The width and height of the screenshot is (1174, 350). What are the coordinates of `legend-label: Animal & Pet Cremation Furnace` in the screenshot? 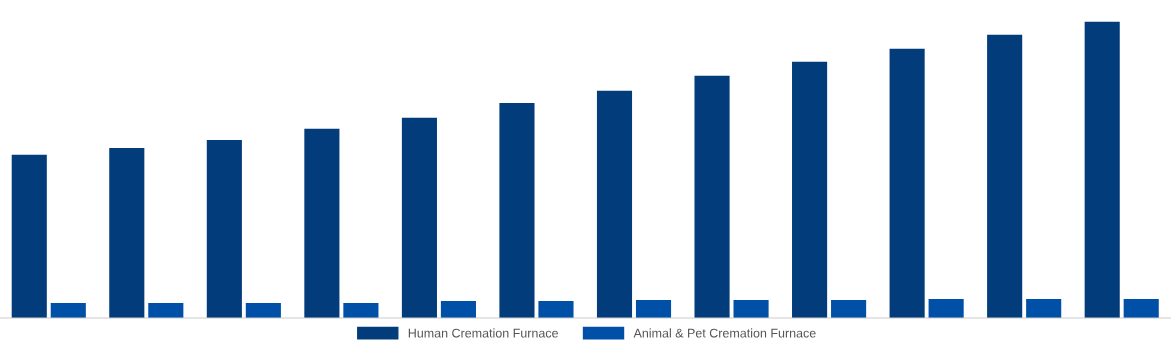 It's located at (724, 333).